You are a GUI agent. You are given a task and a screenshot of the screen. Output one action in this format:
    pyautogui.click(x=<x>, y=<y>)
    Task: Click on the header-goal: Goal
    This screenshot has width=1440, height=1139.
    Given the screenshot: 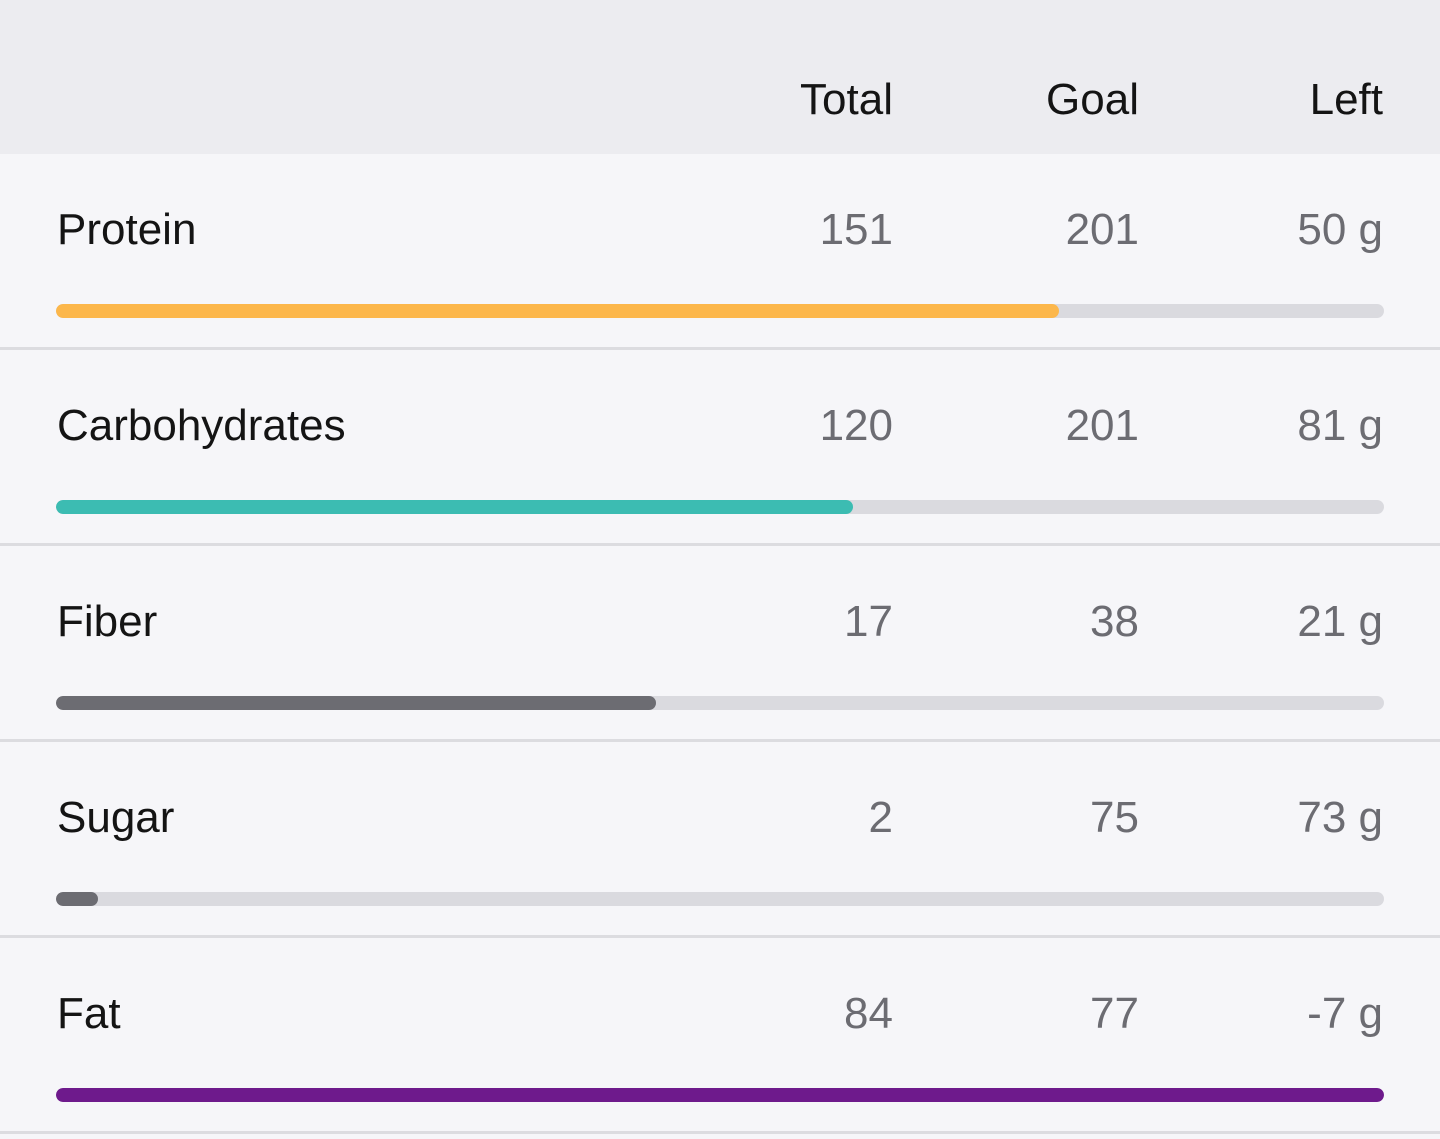 What is the action you would take?
    pyautogui.click(x=1092, y=99)
    